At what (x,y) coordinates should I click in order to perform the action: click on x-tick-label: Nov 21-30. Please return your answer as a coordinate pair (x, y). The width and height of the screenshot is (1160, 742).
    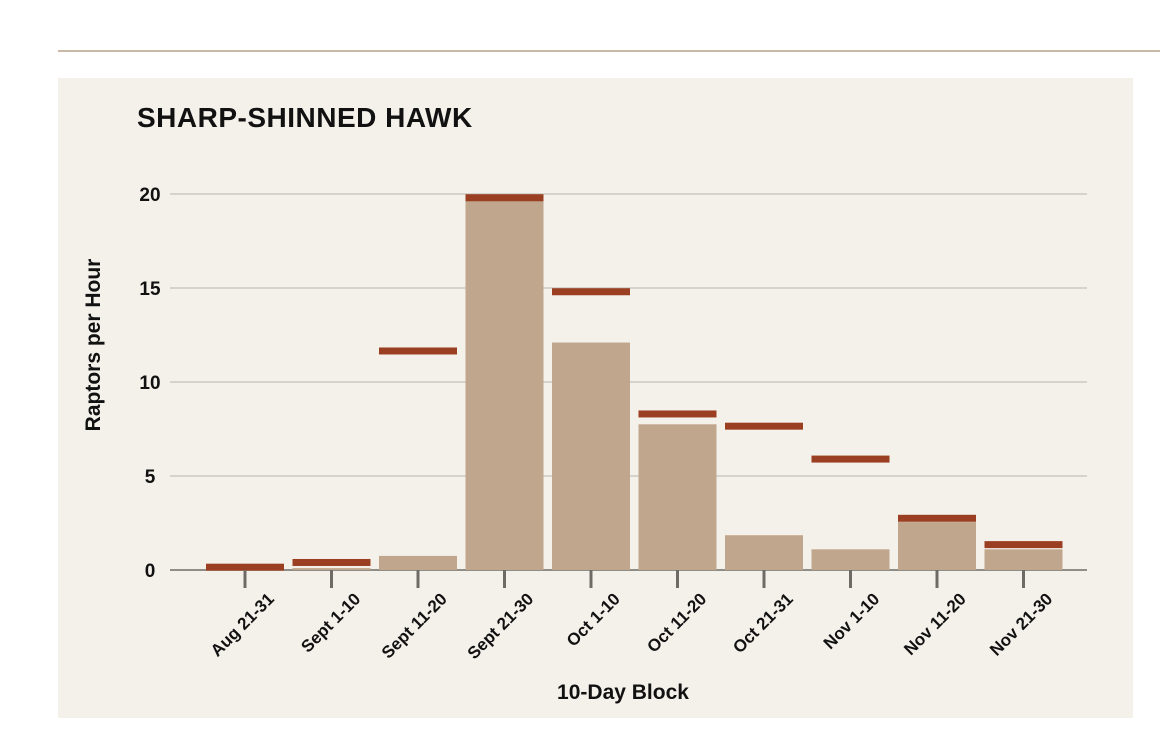
    Looking at the image, I should click on (1021, 624).